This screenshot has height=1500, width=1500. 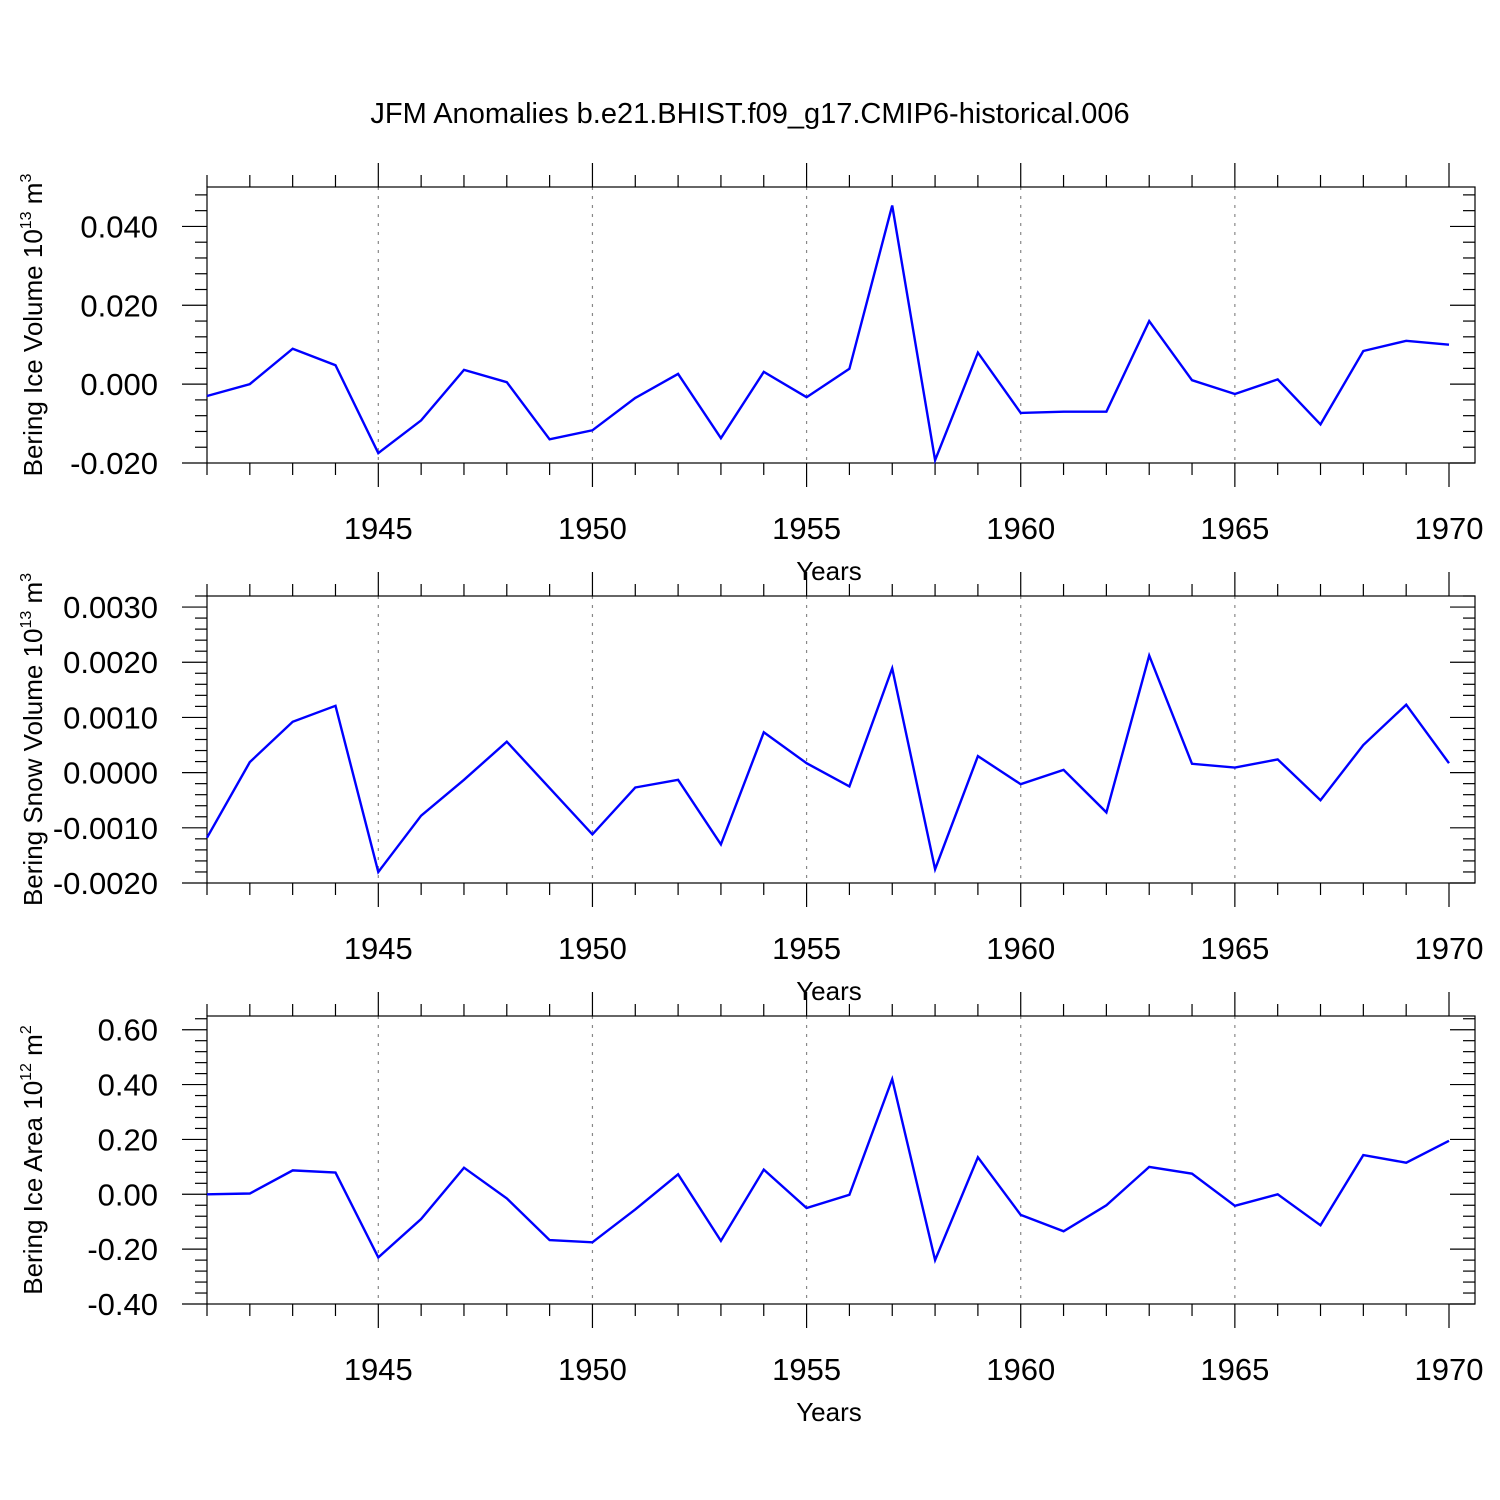 I want to click on y-tick-label: 0.20, so click(x=128, y=1139).